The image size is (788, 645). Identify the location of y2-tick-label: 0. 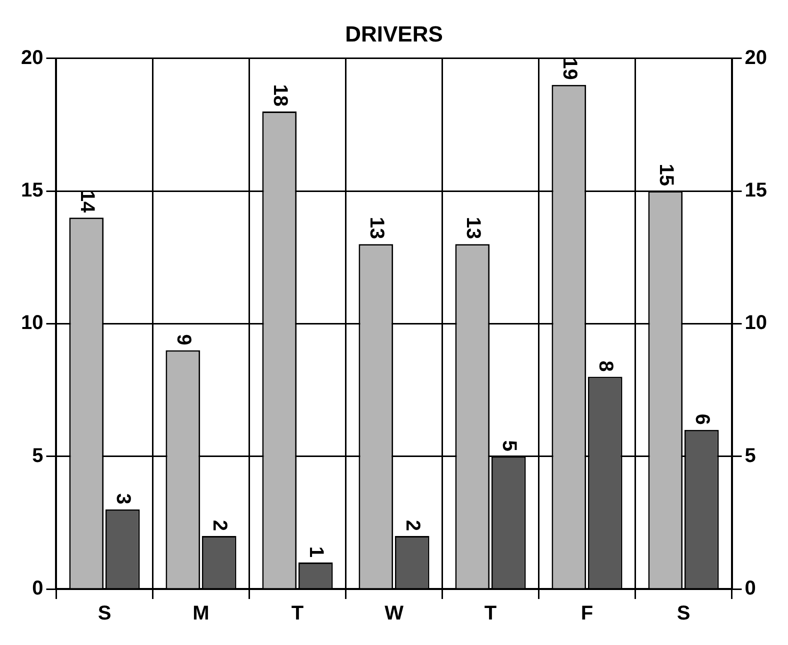
(750, 589).